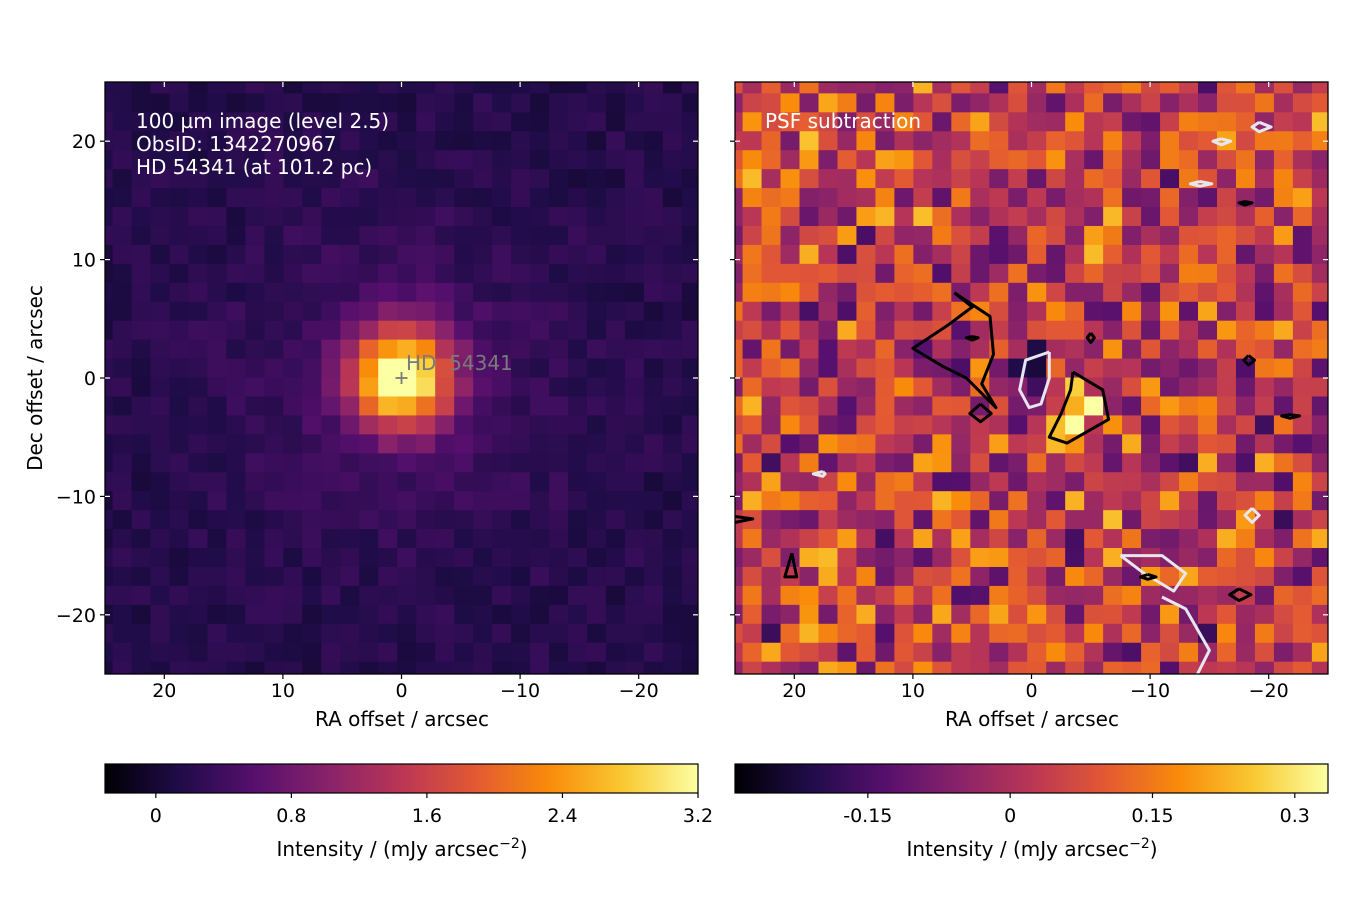  I want to click on x-tick-label: 20, so click(164, 691).